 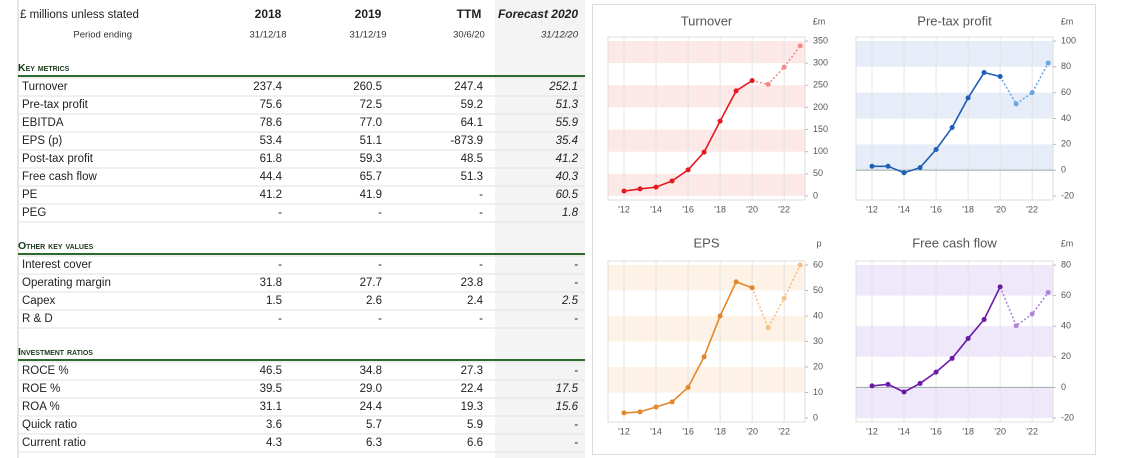 I want to click on table-cell: Operating margin, so click(x=66, y=283).